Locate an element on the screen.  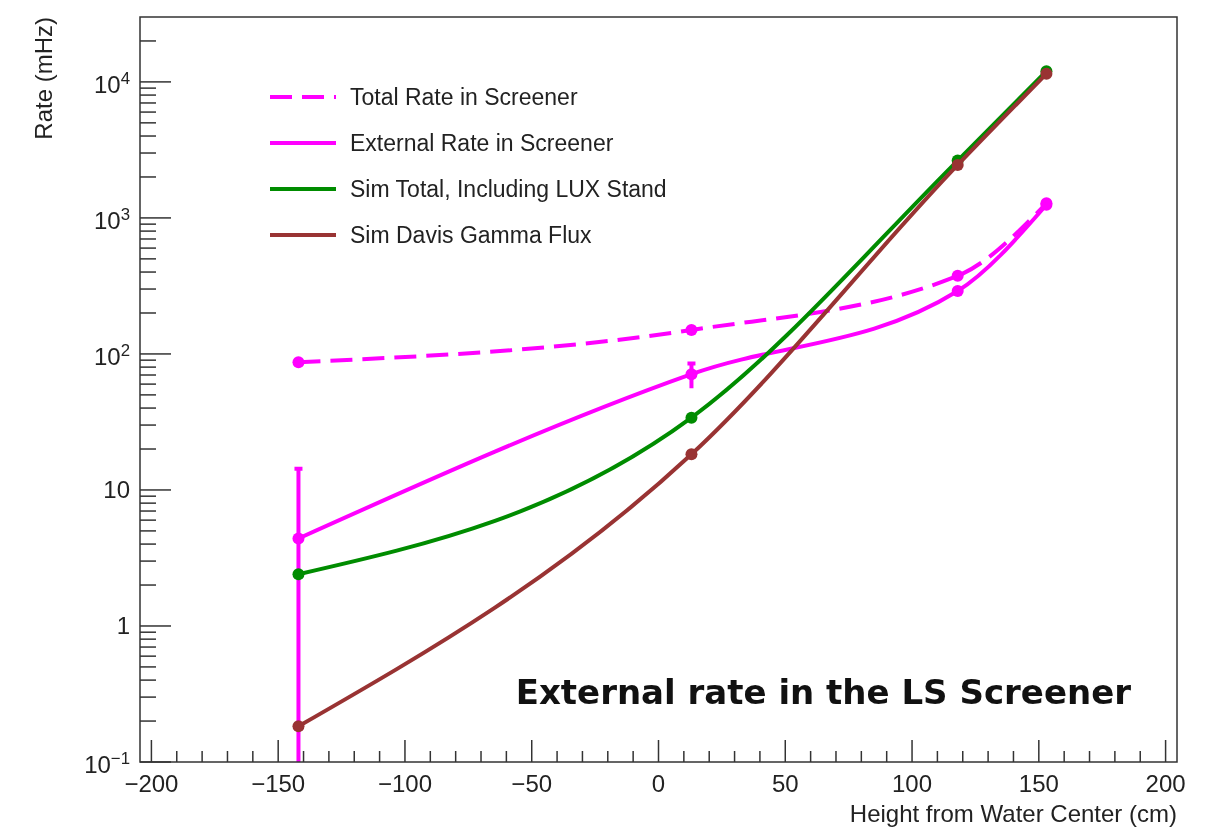
x-tick-label: 0 is located at coordinates (658, 783).